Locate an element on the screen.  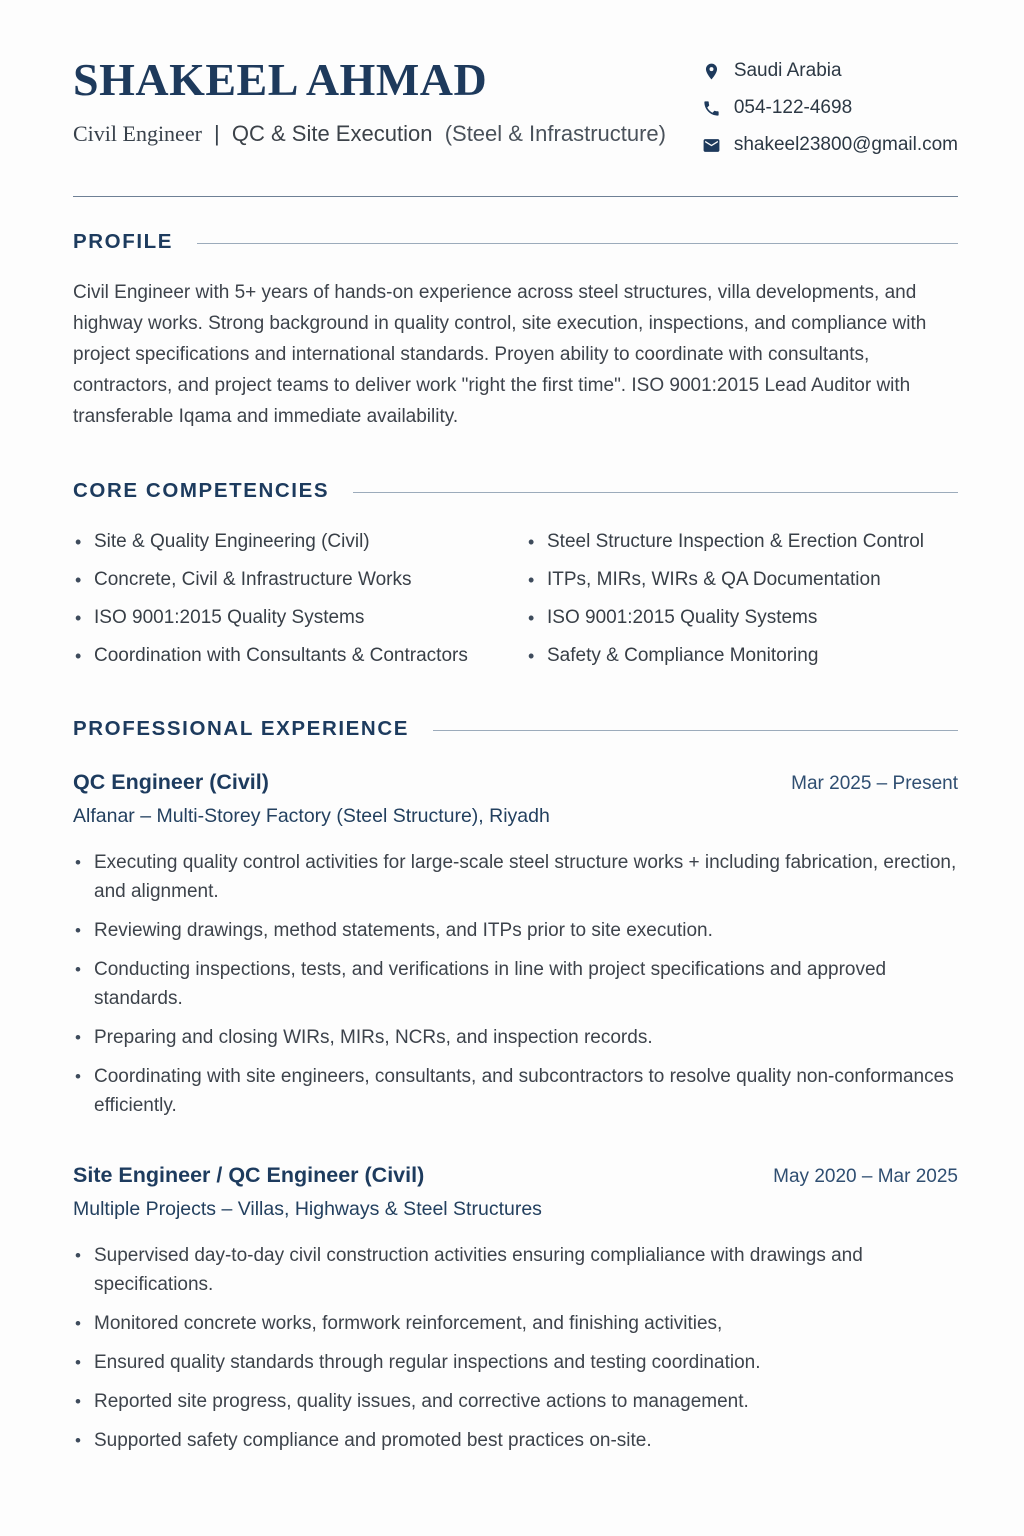
list-item: Site & Quality Engineering (Civil) is located at coordinates (299, 542).